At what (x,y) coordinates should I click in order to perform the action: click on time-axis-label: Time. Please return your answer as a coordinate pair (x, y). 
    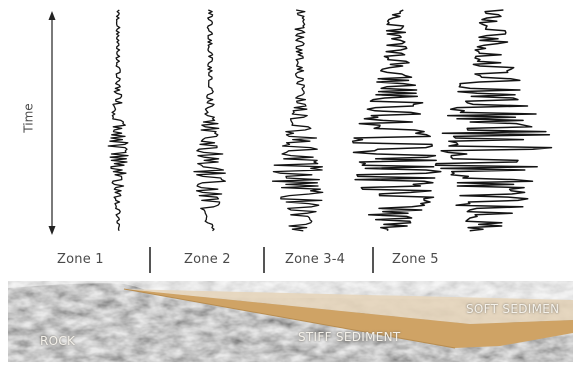
    Looking at the image, I should click on (28, 118).